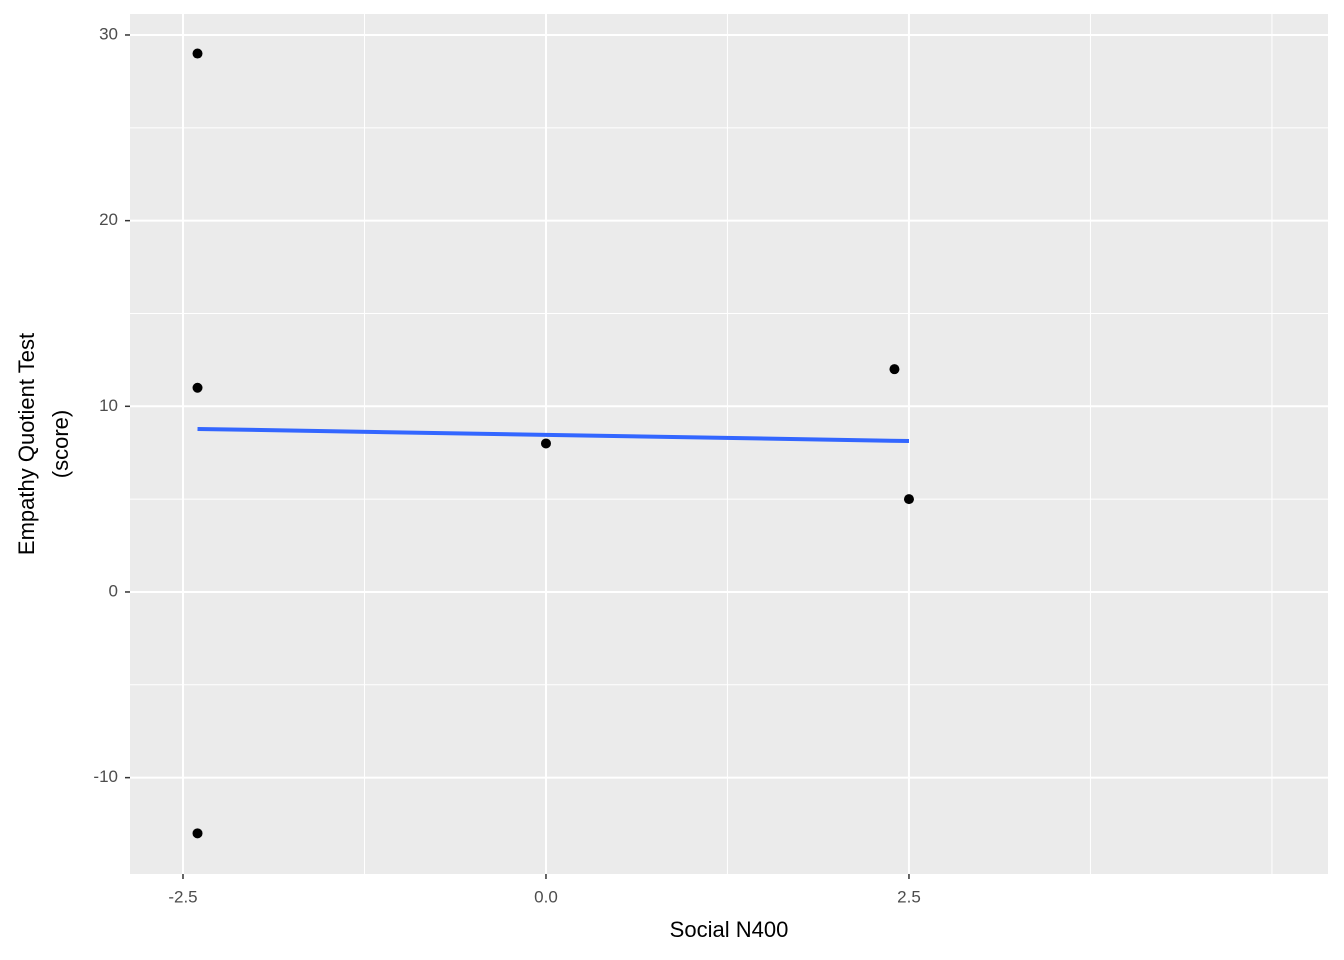  I want to click on x-tick-label: 2.5, so click(909, 896).